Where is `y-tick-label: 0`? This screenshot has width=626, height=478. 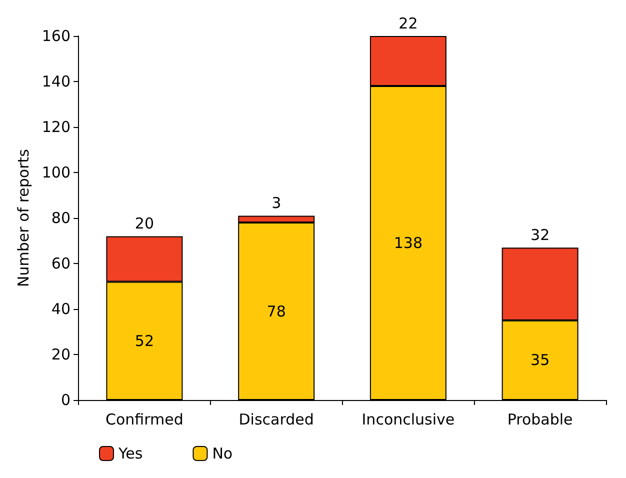 y-tick-label: 0 is located at coordinates (65, 400).